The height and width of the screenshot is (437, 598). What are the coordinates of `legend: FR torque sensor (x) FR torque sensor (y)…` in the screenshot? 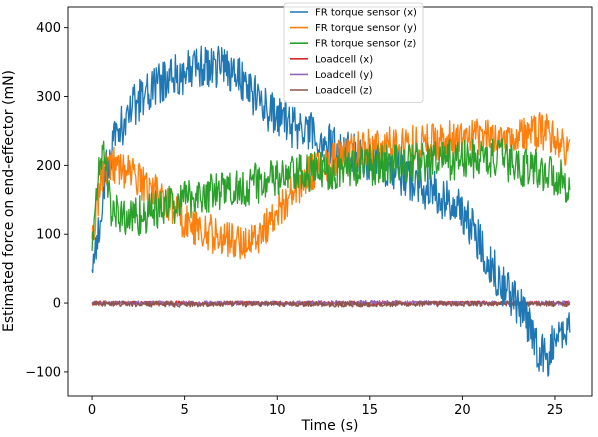 It's located at (353, 52).